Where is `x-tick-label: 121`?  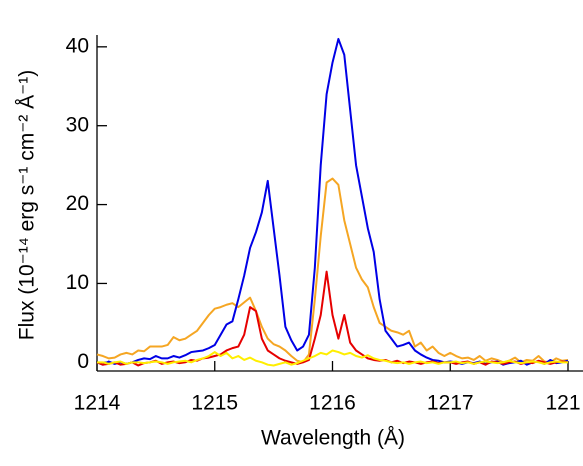
x-tick-label: 121 is located at coordinates (562, 403).